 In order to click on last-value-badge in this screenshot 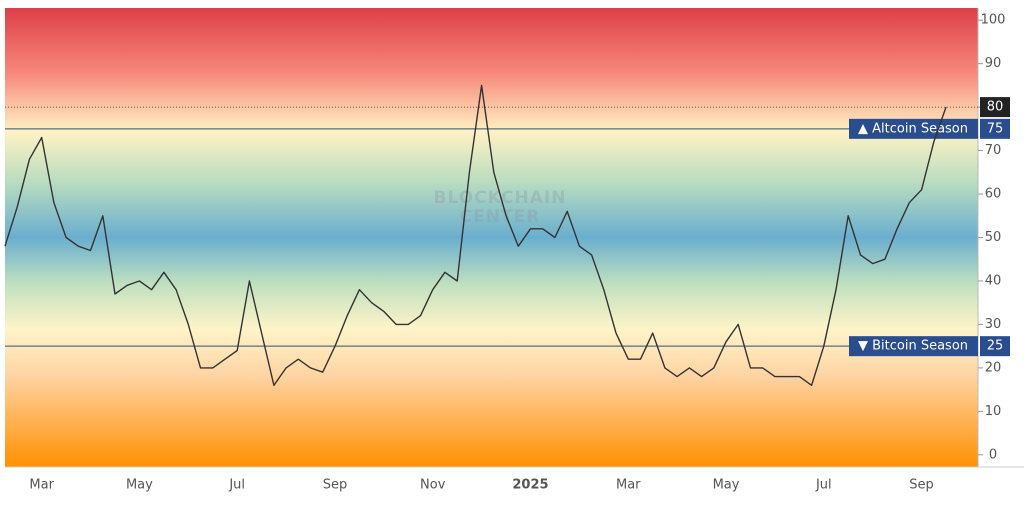, I will do `click(995, 107)`.